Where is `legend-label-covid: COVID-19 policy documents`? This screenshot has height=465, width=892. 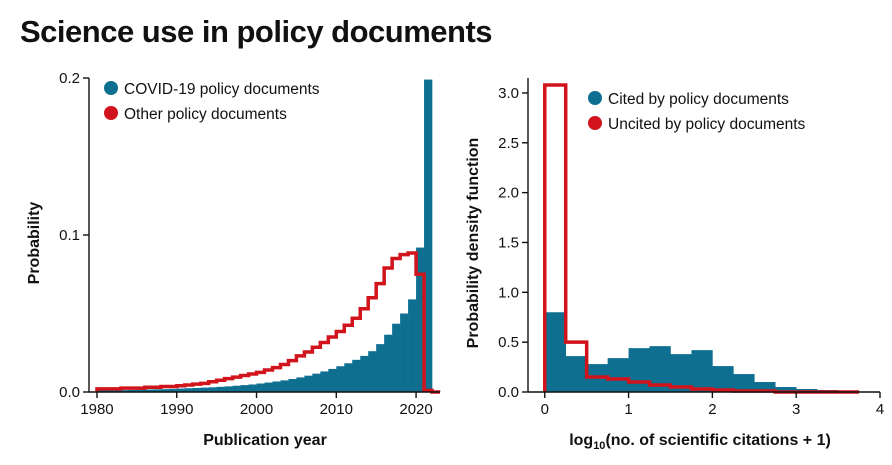
legend-label-covid: COVID-19 policy documents is located at coordinates (222, 89).